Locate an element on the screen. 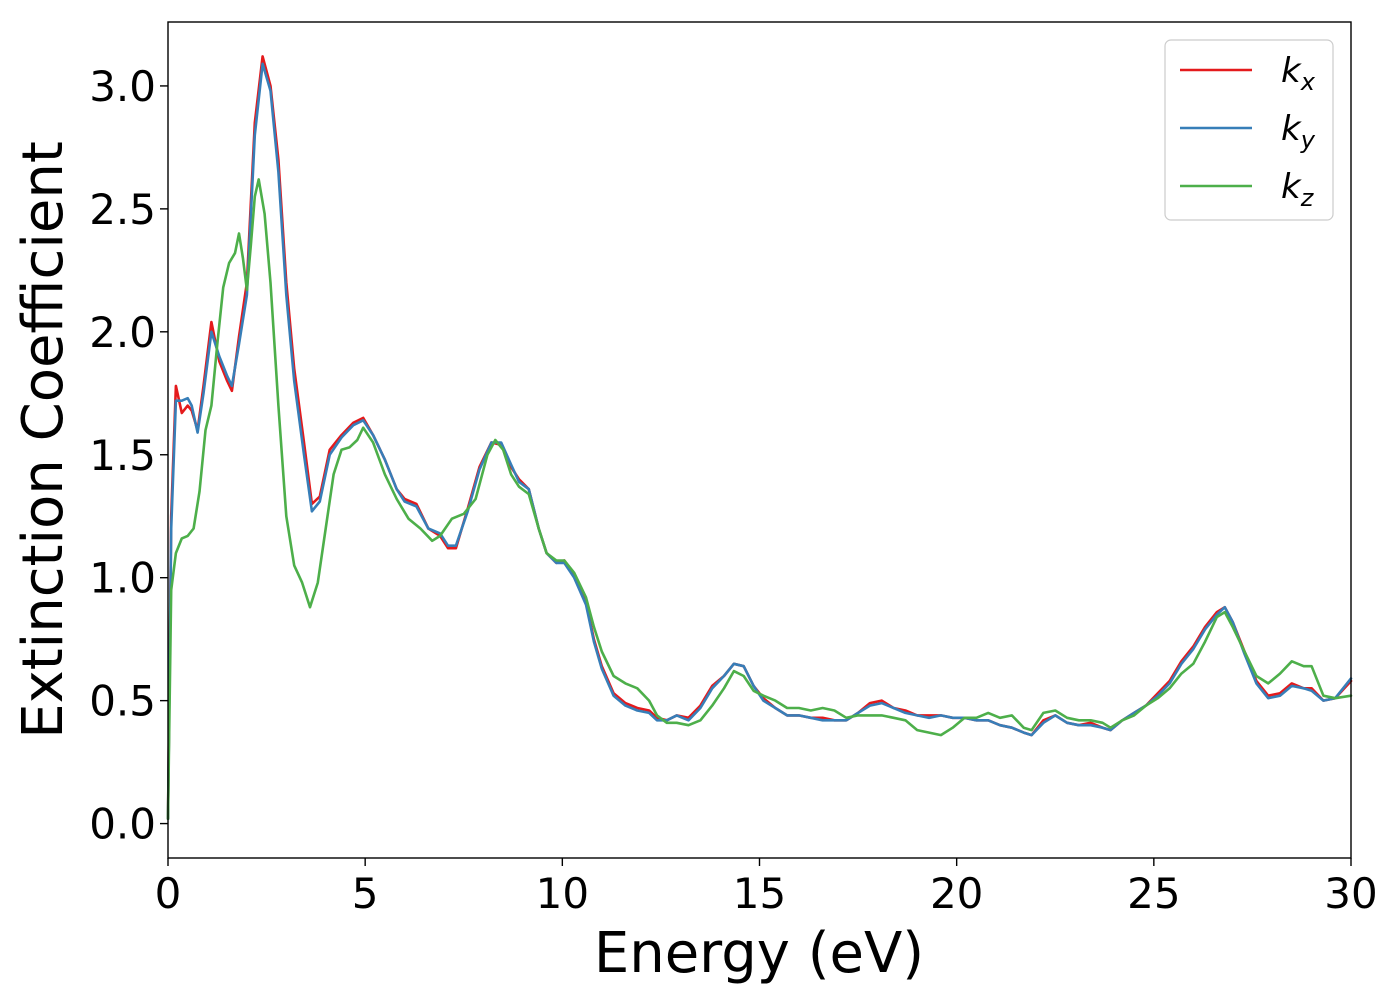  legend-box is located at coordinates (1249, 130).